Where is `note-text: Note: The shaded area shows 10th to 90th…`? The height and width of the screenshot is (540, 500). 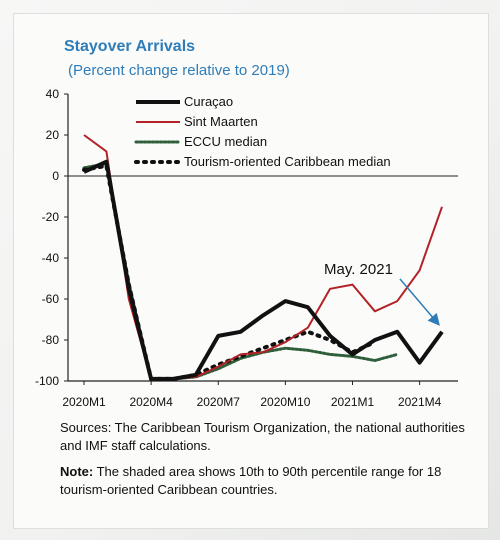
note-text: Note: The shaded area shows 10th to 90th… is located at coordinates (270, 481).